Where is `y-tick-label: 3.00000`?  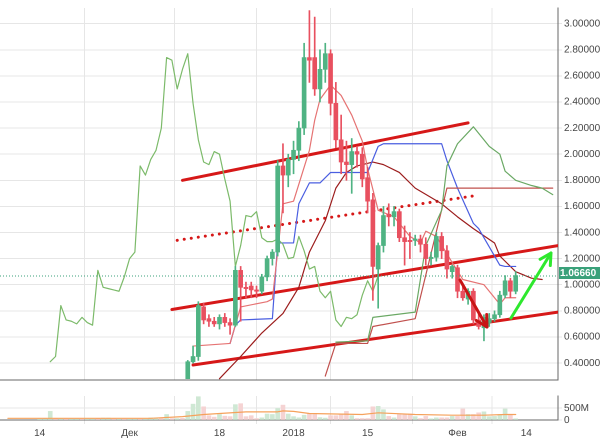 y-tick-label: 3.00000 is located at coordinates (582, 24).